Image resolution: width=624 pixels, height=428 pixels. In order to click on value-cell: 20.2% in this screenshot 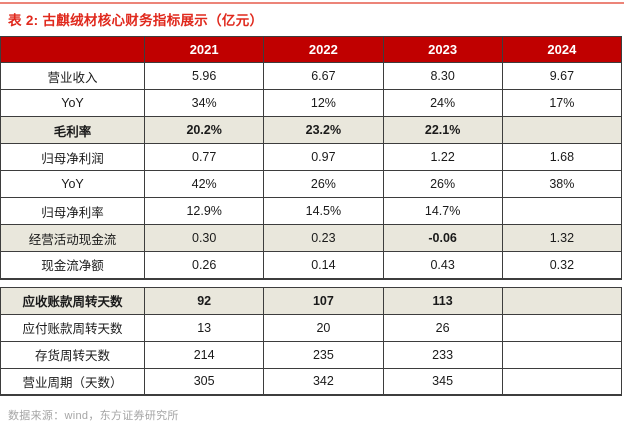, I will do `click(204, 130)`.